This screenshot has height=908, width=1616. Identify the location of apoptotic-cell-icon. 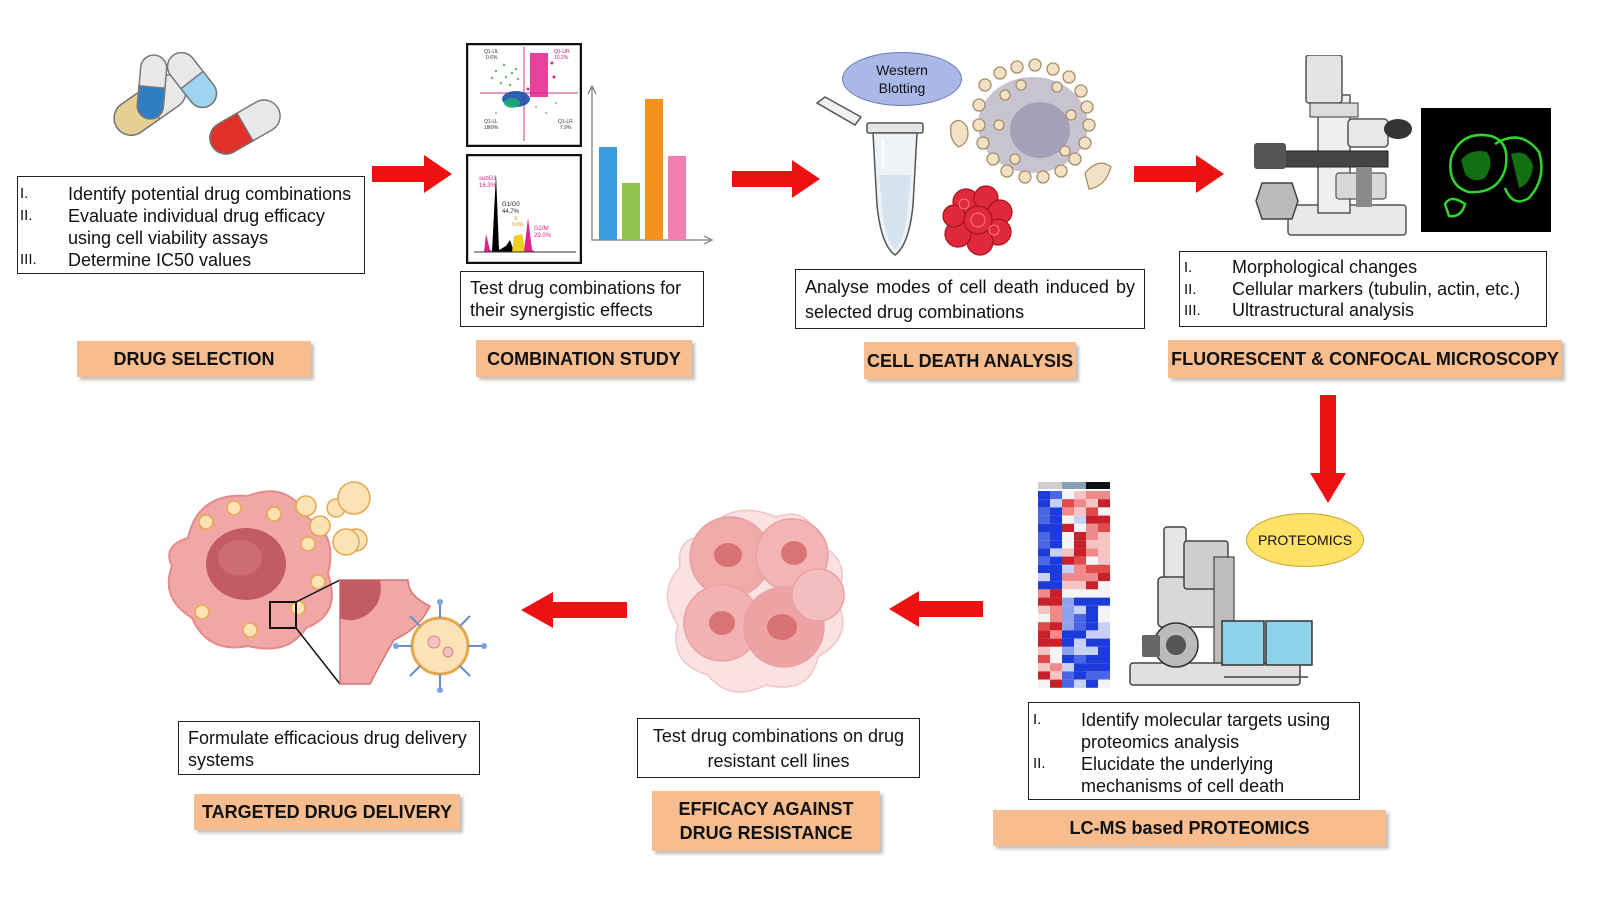
(1031, 124).